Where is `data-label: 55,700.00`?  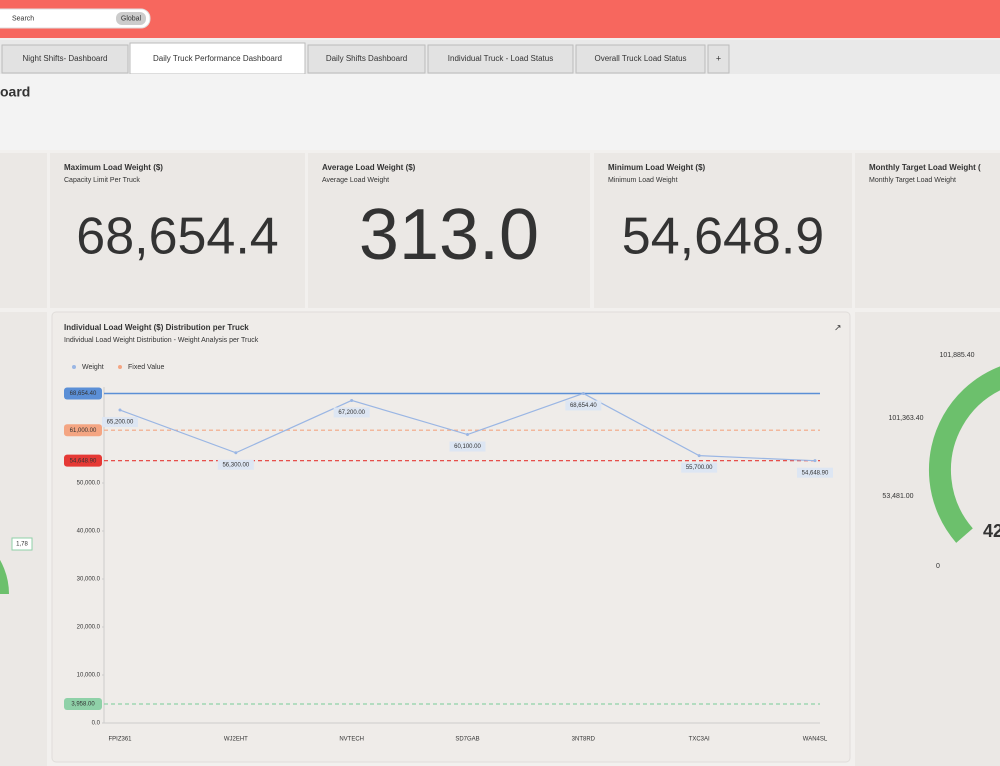 data-label: 55,700.00 is located at coordinates (699, 468).